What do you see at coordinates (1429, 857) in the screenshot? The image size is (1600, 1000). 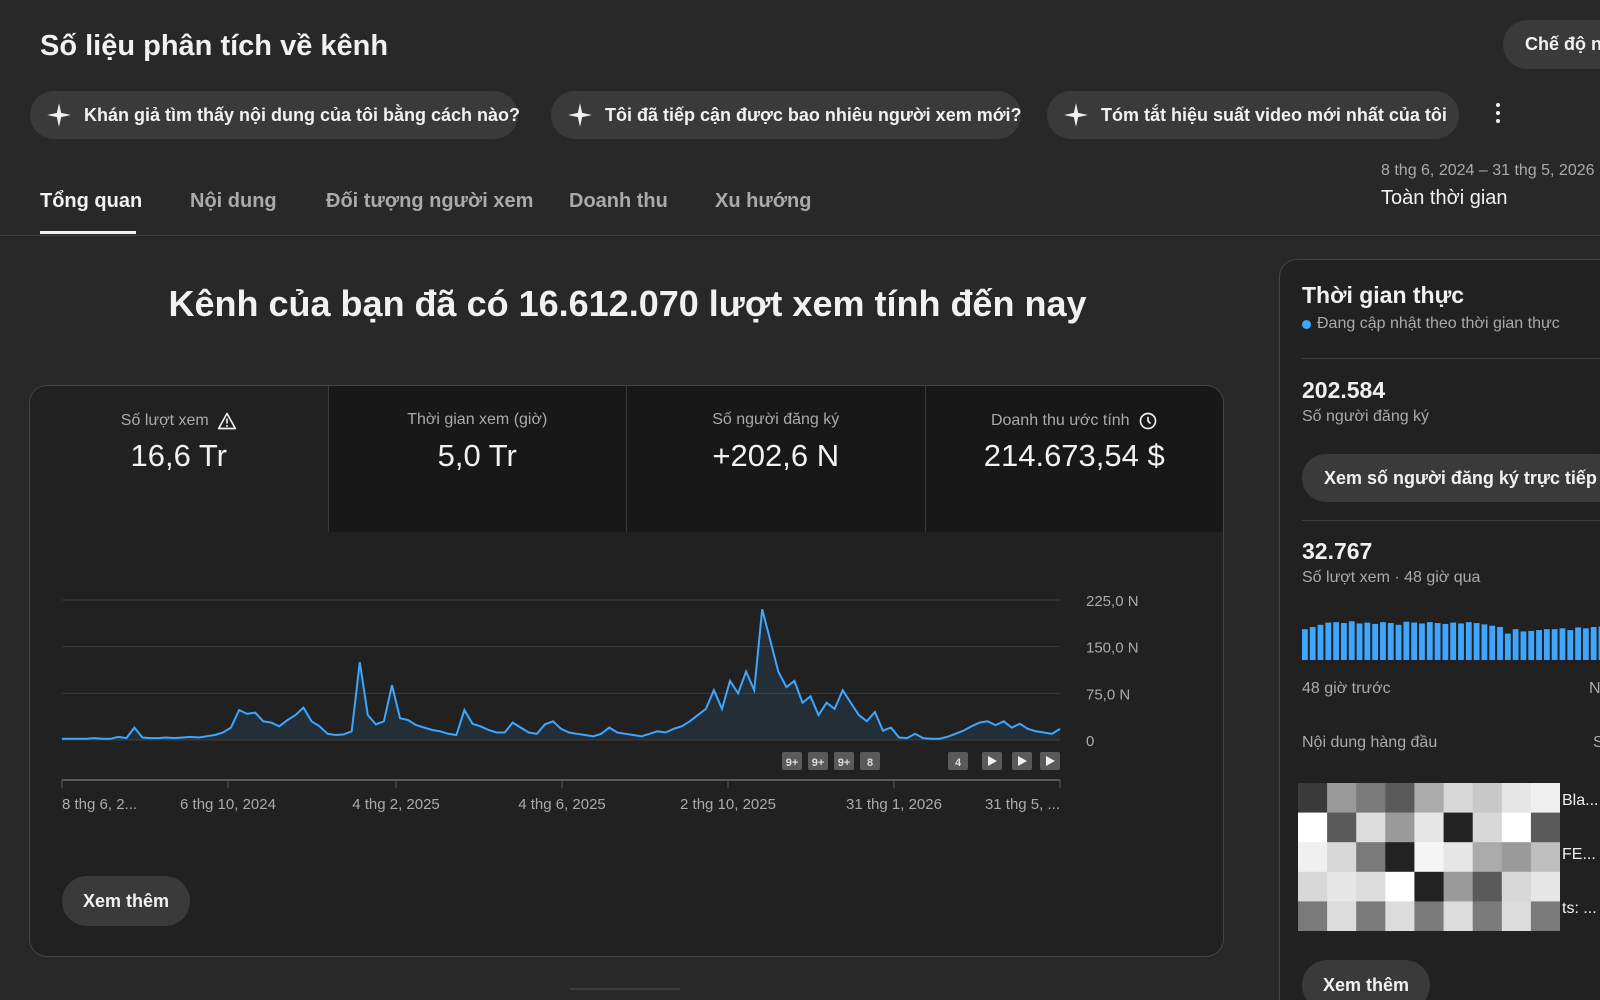 I see `top-content-thumbnail` at bounding box center [1429, 857].